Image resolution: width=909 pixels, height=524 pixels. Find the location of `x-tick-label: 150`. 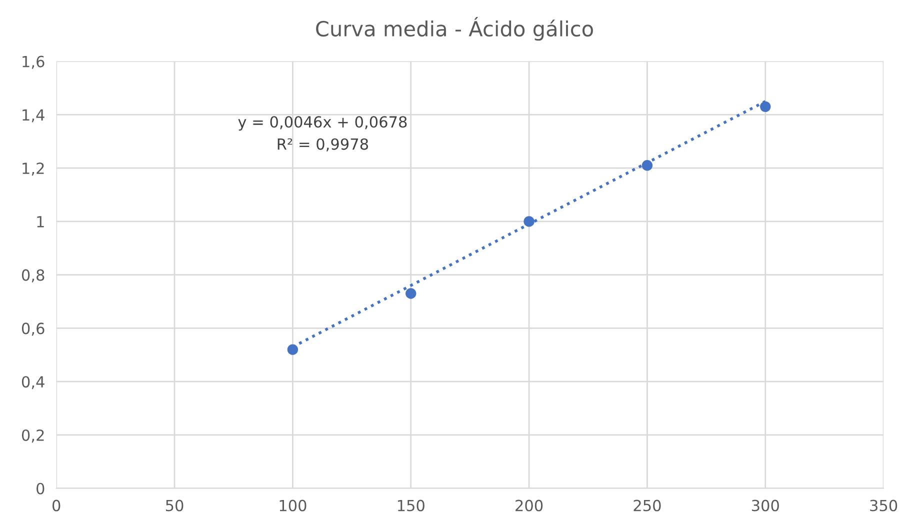

x-tick-label: 150 is located at coordinates (411, 506).